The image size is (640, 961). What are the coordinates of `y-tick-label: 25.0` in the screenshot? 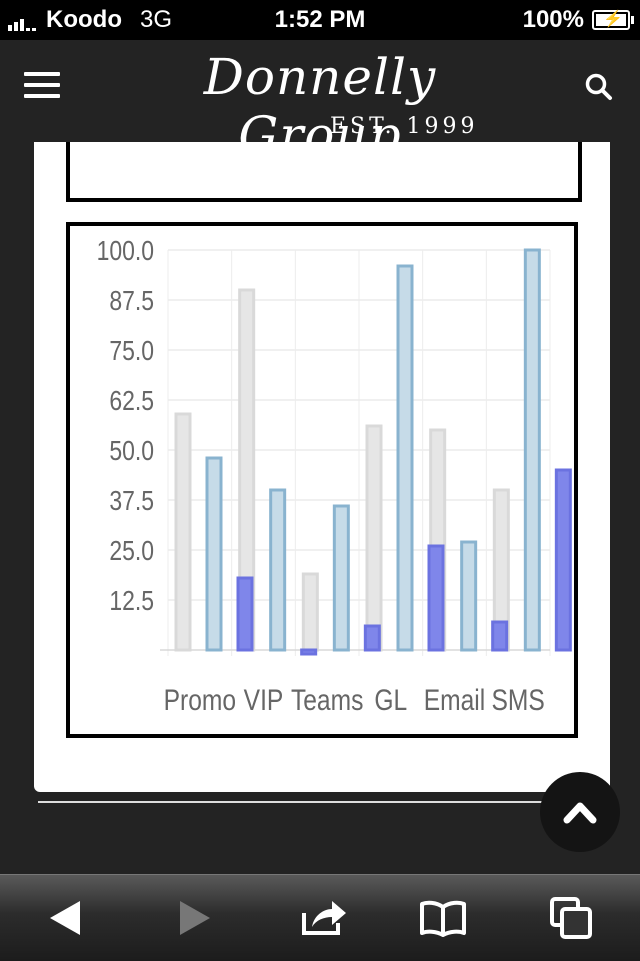 It's located at (131, 551).